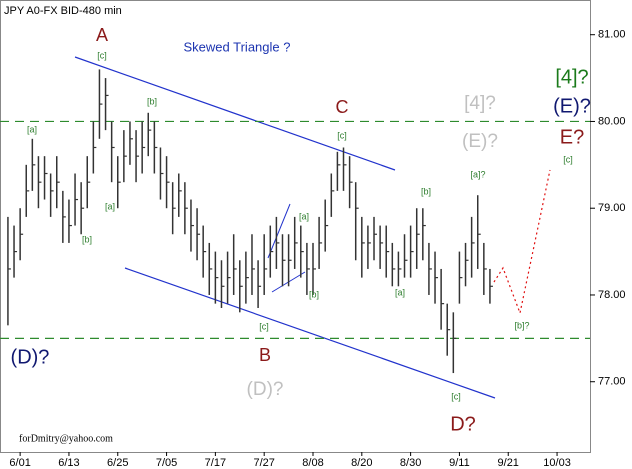 The image size is (632, 469). I want to click on x-tick-label: 9/11, so click(459, 463).